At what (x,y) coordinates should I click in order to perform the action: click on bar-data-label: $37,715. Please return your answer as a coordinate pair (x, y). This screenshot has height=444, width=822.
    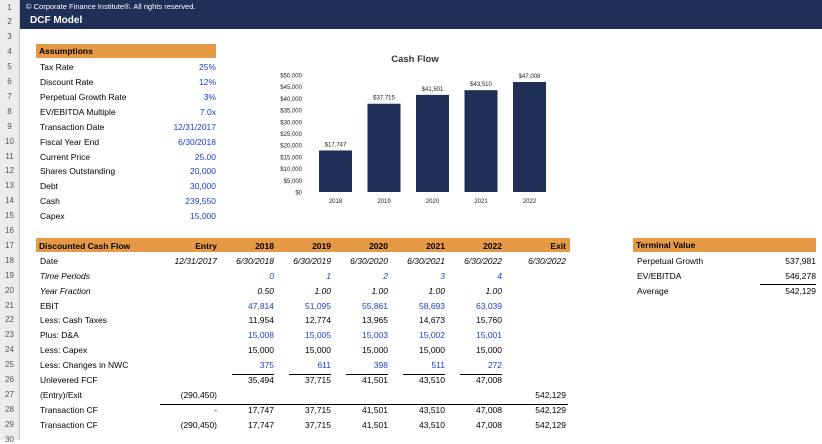
    Looking at the image, I should click on (384, 99).